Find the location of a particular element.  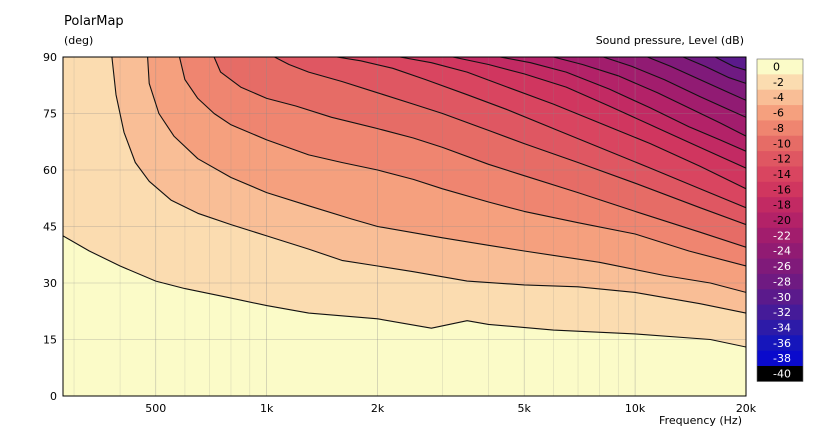

x-tick-label: 10k is located at coordinates (635, 408).